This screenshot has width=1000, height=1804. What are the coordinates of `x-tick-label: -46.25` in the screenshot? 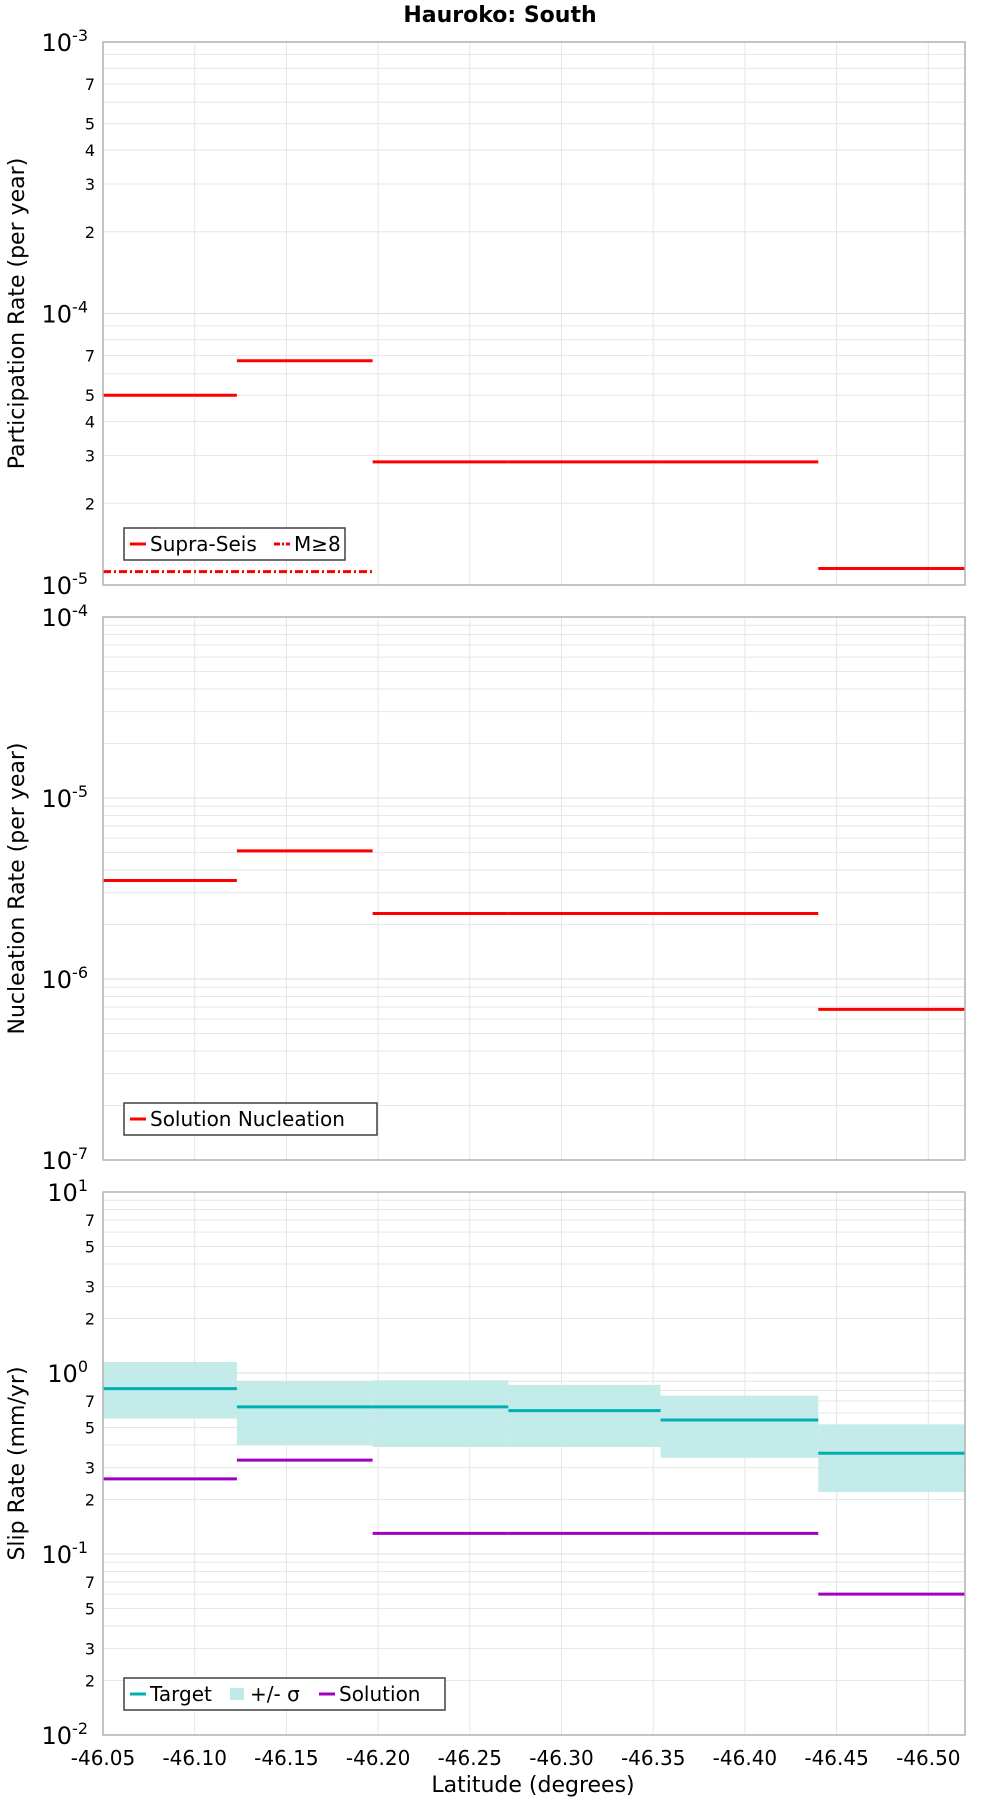 It's located at (470, 1758).